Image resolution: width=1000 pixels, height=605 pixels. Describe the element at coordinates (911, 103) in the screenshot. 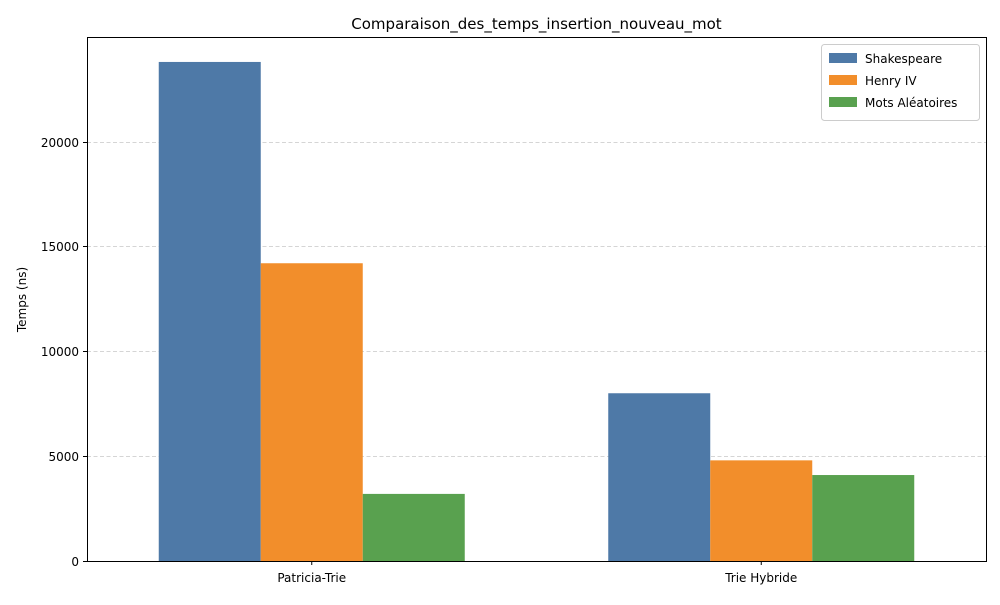

I see `legend-label: Mots Aléatoires` at that location.